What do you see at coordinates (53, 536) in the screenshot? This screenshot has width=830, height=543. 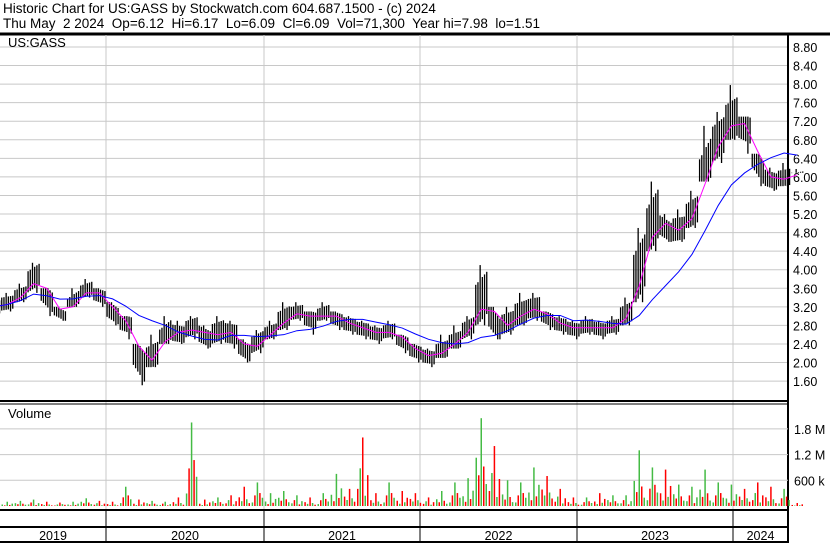 I see `year-label: 2019` at bounding box center [53, 536].